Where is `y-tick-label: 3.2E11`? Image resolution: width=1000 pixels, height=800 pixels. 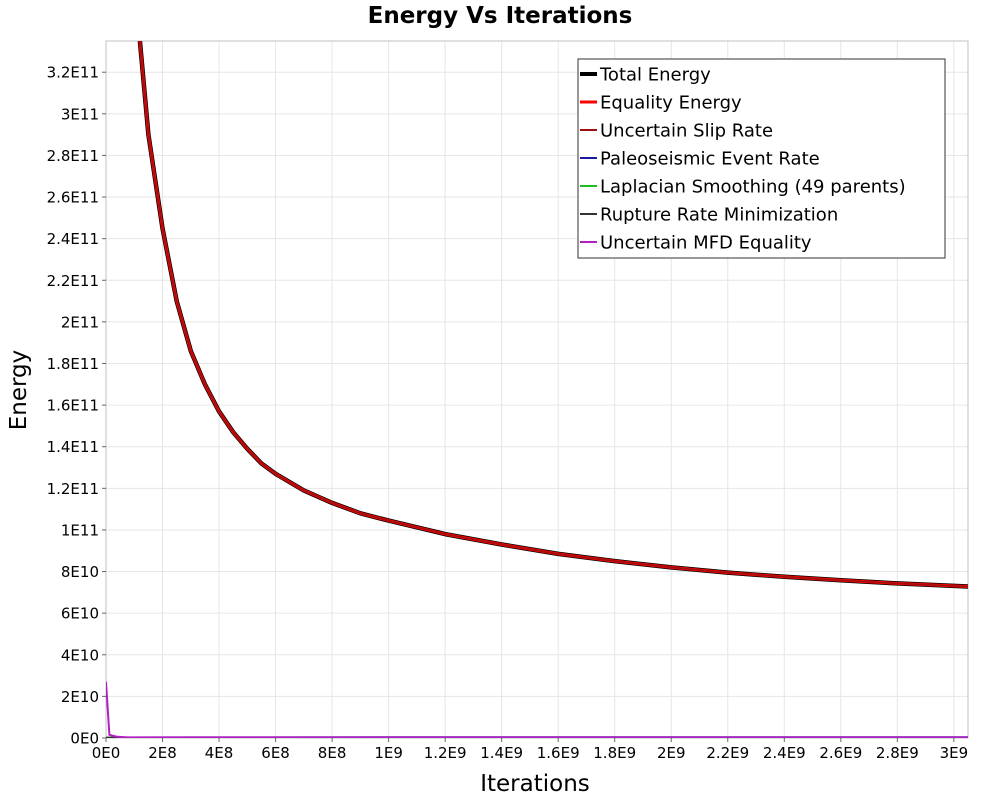 y-tick-label: 3.2E11 is located at coordinates (73, 73).